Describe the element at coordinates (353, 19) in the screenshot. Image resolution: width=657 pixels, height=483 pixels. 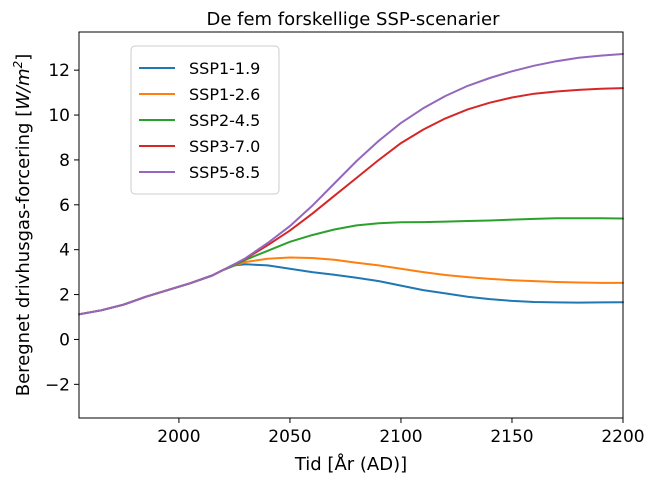
I see `chart-title: De fem forskellige SSP-scenarier` at that location.